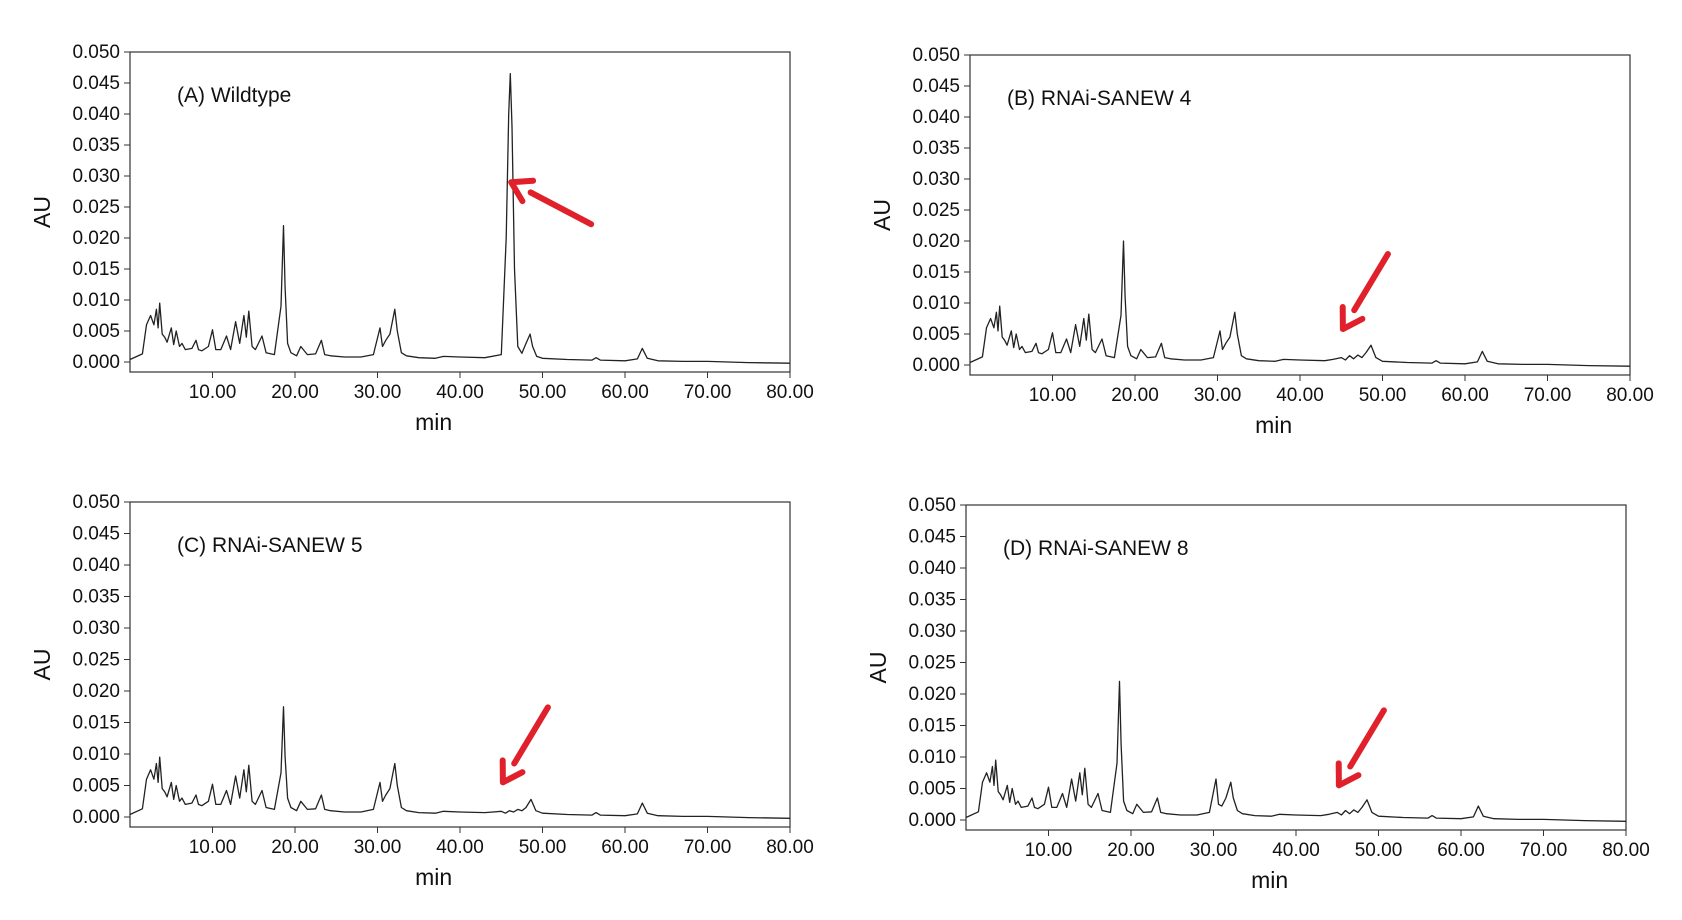 The height and width of the screenshot is (920, 1682). Describe the element at coordinates (1099, 98) in the screenshot. I see `panel-title: (B) RNAi-SANEW 4` at that location.